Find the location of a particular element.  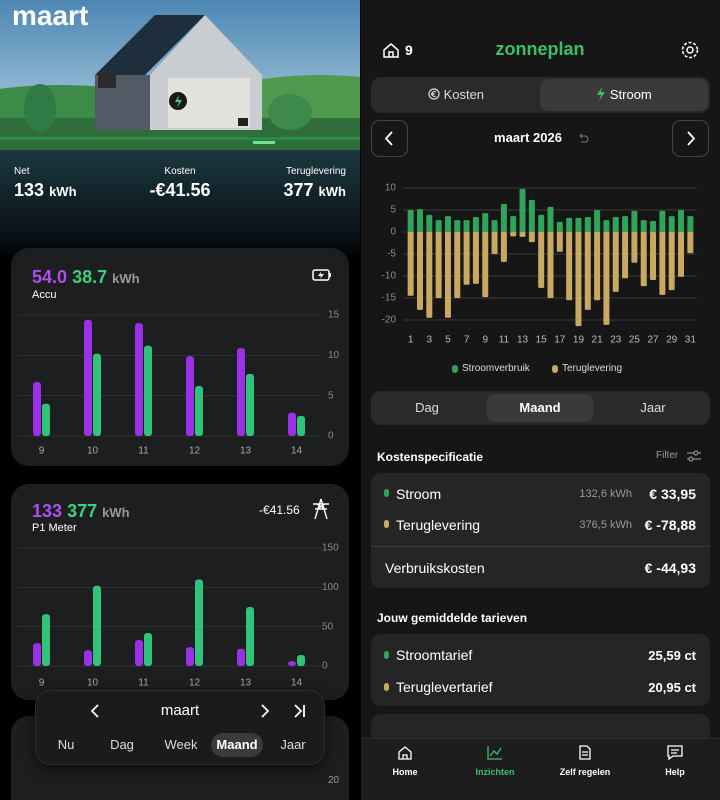

y-tick-label: 150 is located at coordinates (330, 548).